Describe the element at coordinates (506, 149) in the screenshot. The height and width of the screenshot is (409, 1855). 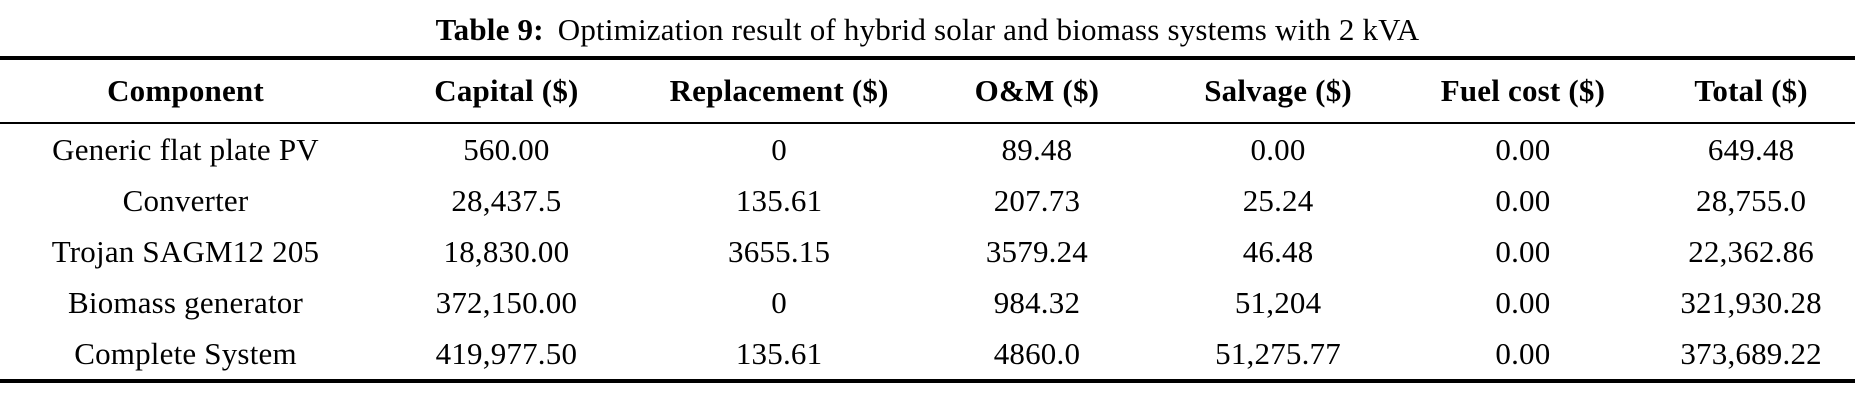
I see `value-cell: 560.00` at that location.